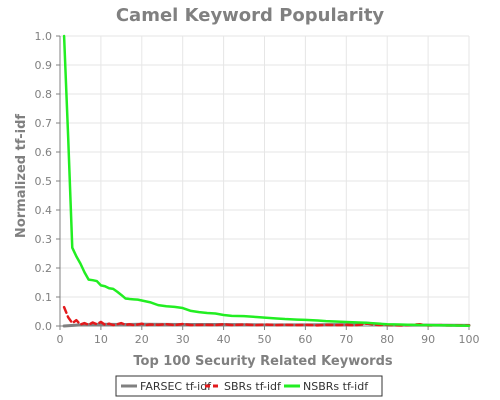  Describe the element at coordinates (224, 339) in the screenshot. I see `x-tick-label: 40` at that location.